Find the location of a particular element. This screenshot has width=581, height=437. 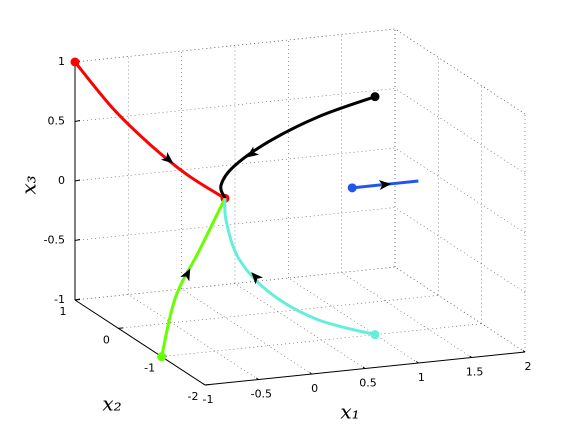

x-tick-label: -0.5 is located at coordinates (261, 394).